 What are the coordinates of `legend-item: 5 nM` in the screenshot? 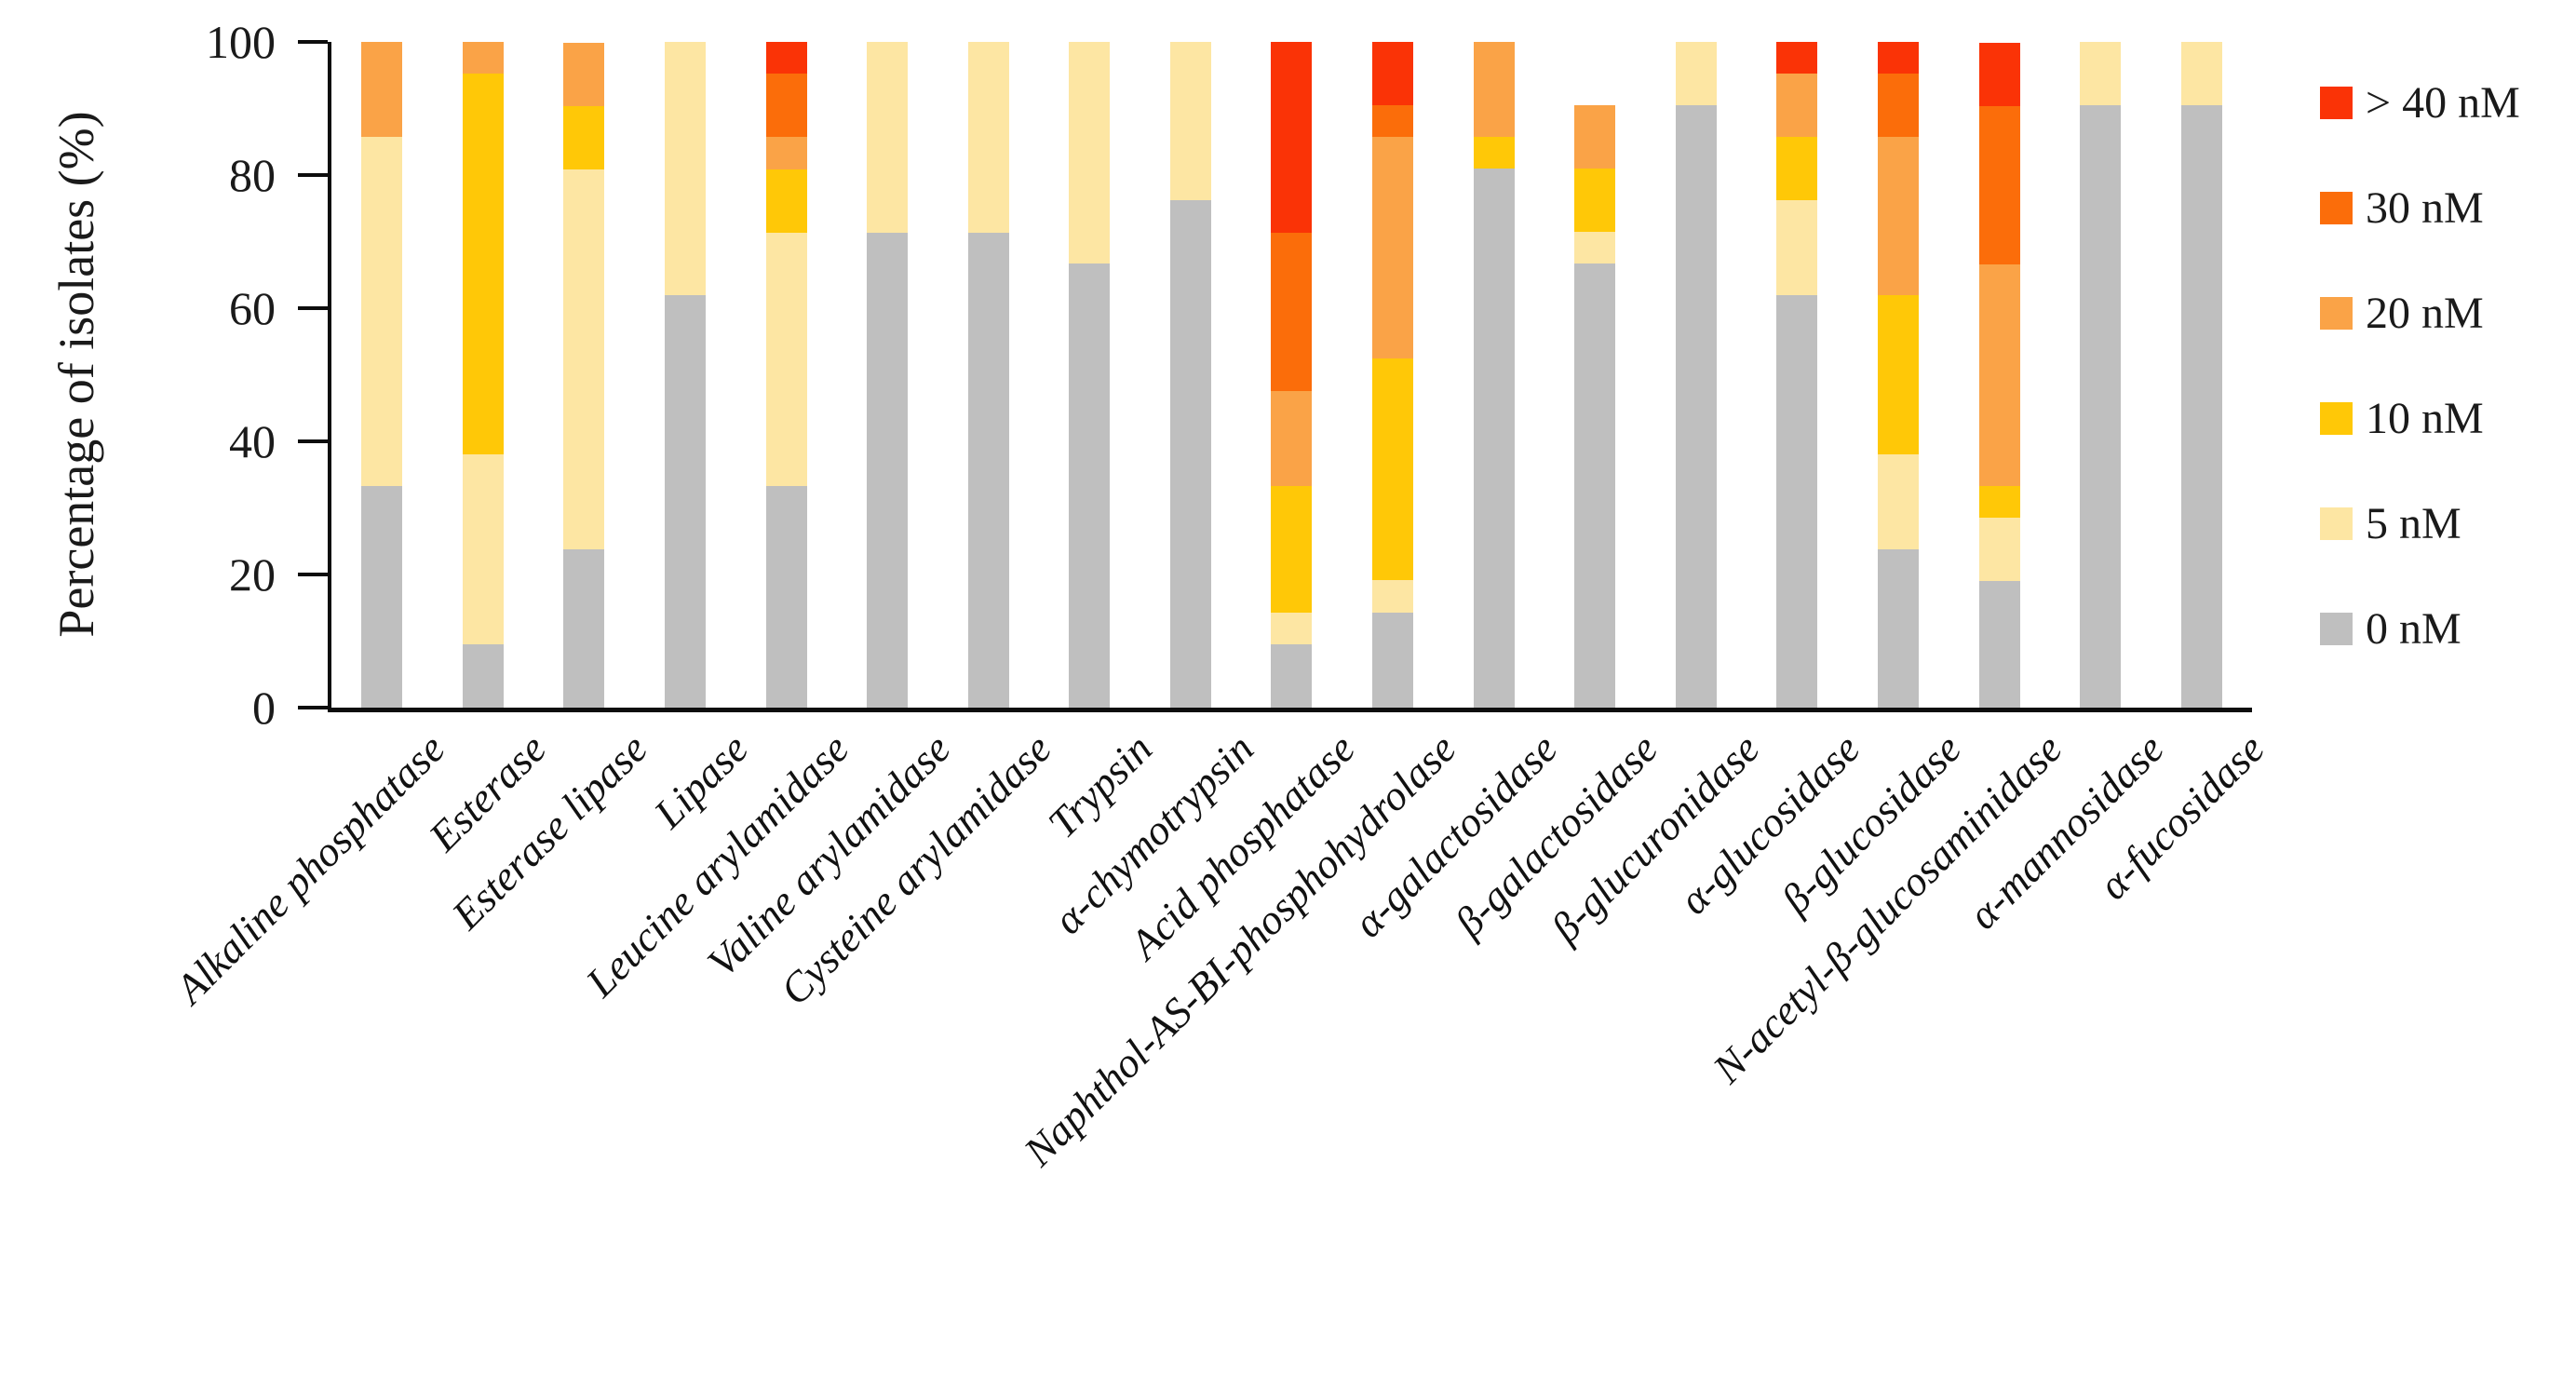 It's located at (2390, 524).